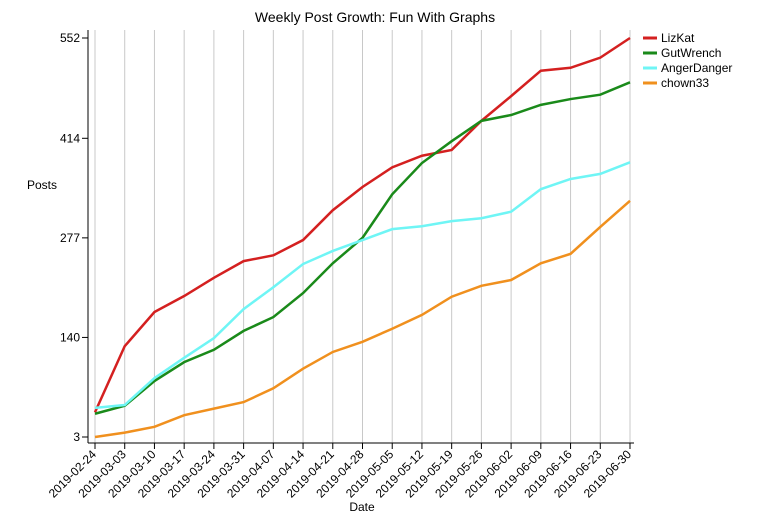  What do you see at coordinates (362, 507) in the screenshot?
I see `x-axis-label: Date` at bounding box center [362, 507].